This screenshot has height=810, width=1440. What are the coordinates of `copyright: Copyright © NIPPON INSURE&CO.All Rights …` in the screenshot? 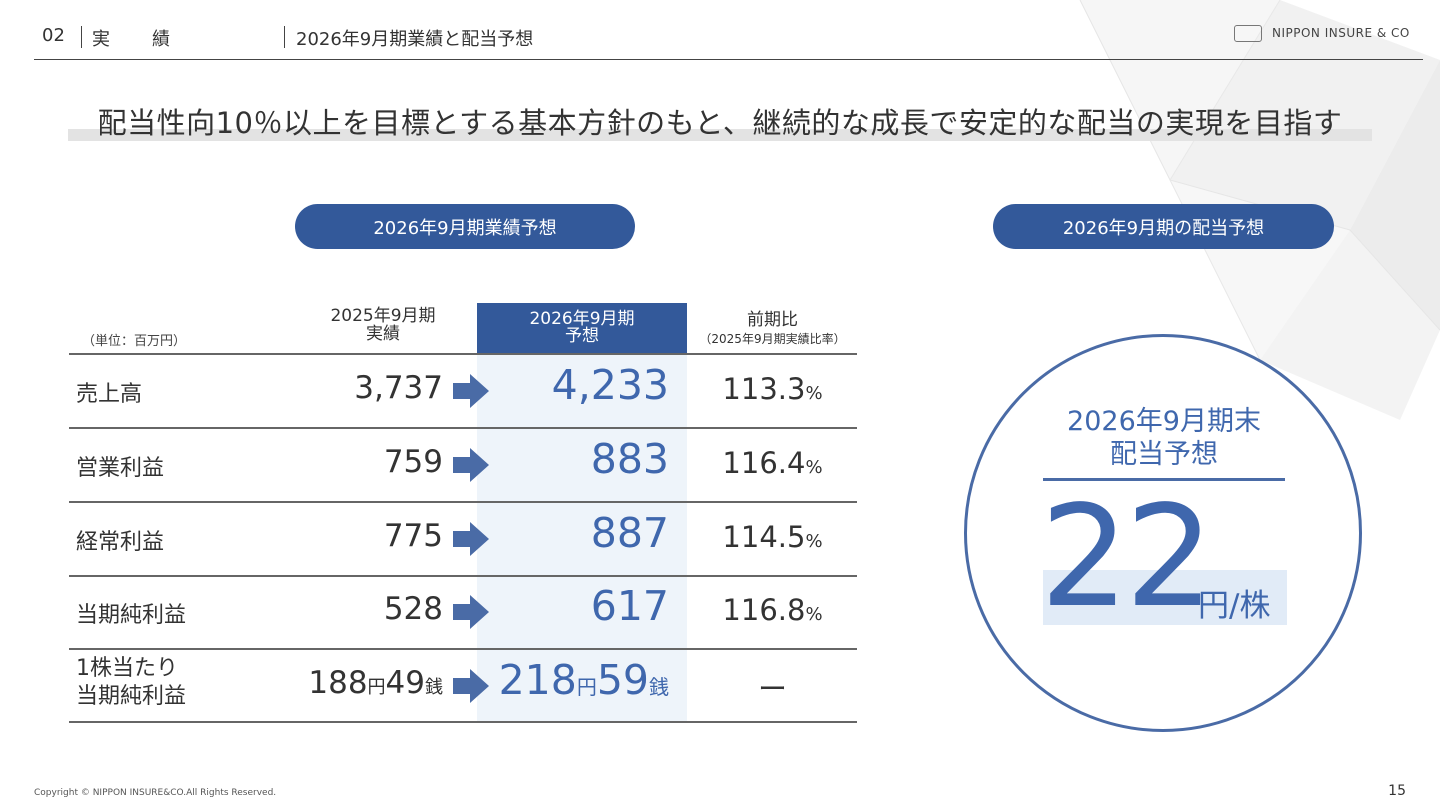 It's located at (155, 793).